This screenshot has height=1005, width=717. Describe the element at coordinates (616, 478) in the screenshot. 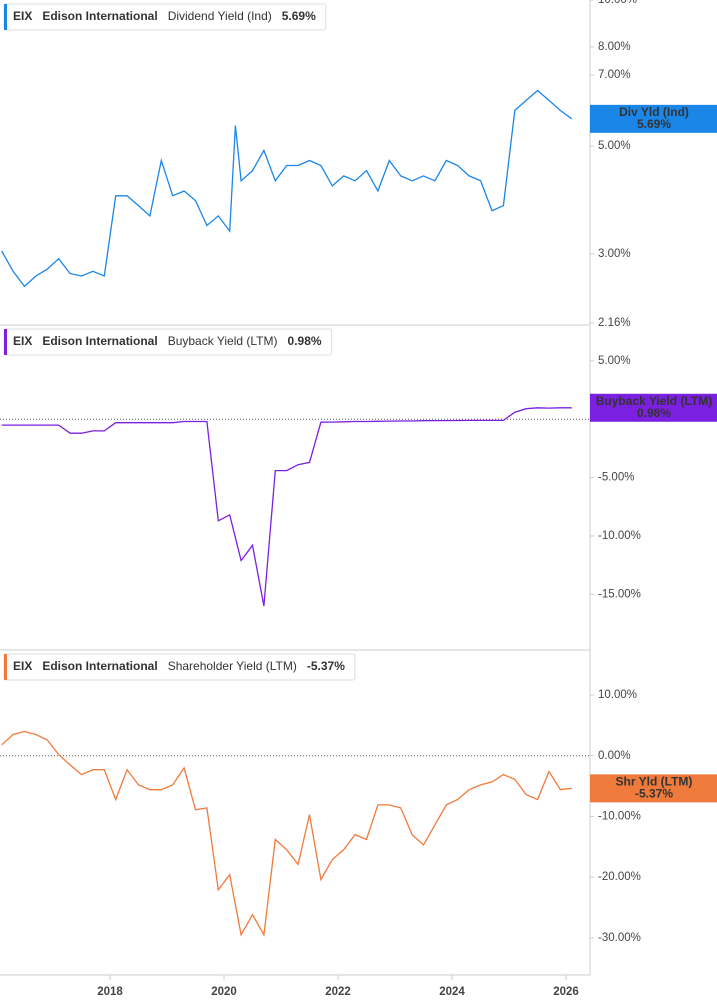

I see `y-tick-label: -5.00%` at that location.